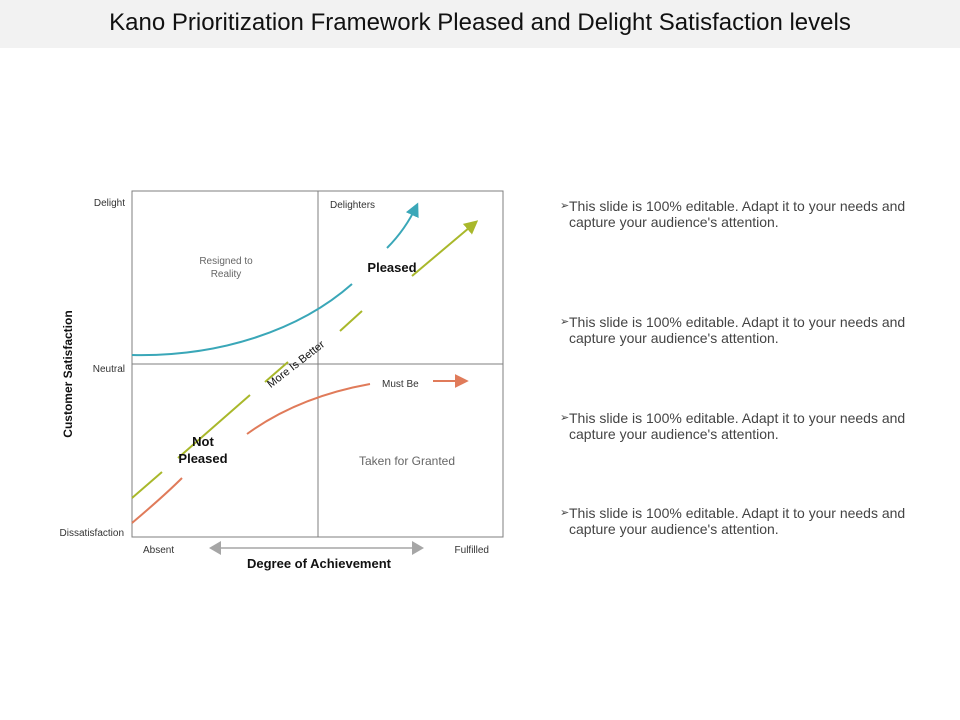 Image resolution: width=960 pixels, height=720 pixels. Describe the element at coordinates (319, 563) in the screenshot. I see `x-axis-title: Degree of Achievement` at that location.